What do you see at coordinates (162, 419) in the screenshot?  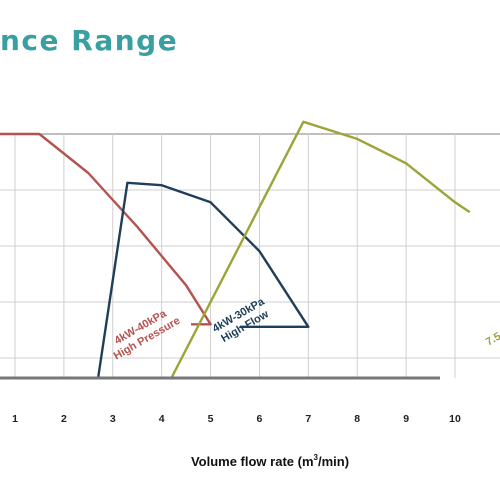 I see `x-tick-label: 4` at bounding box center [162, 419].